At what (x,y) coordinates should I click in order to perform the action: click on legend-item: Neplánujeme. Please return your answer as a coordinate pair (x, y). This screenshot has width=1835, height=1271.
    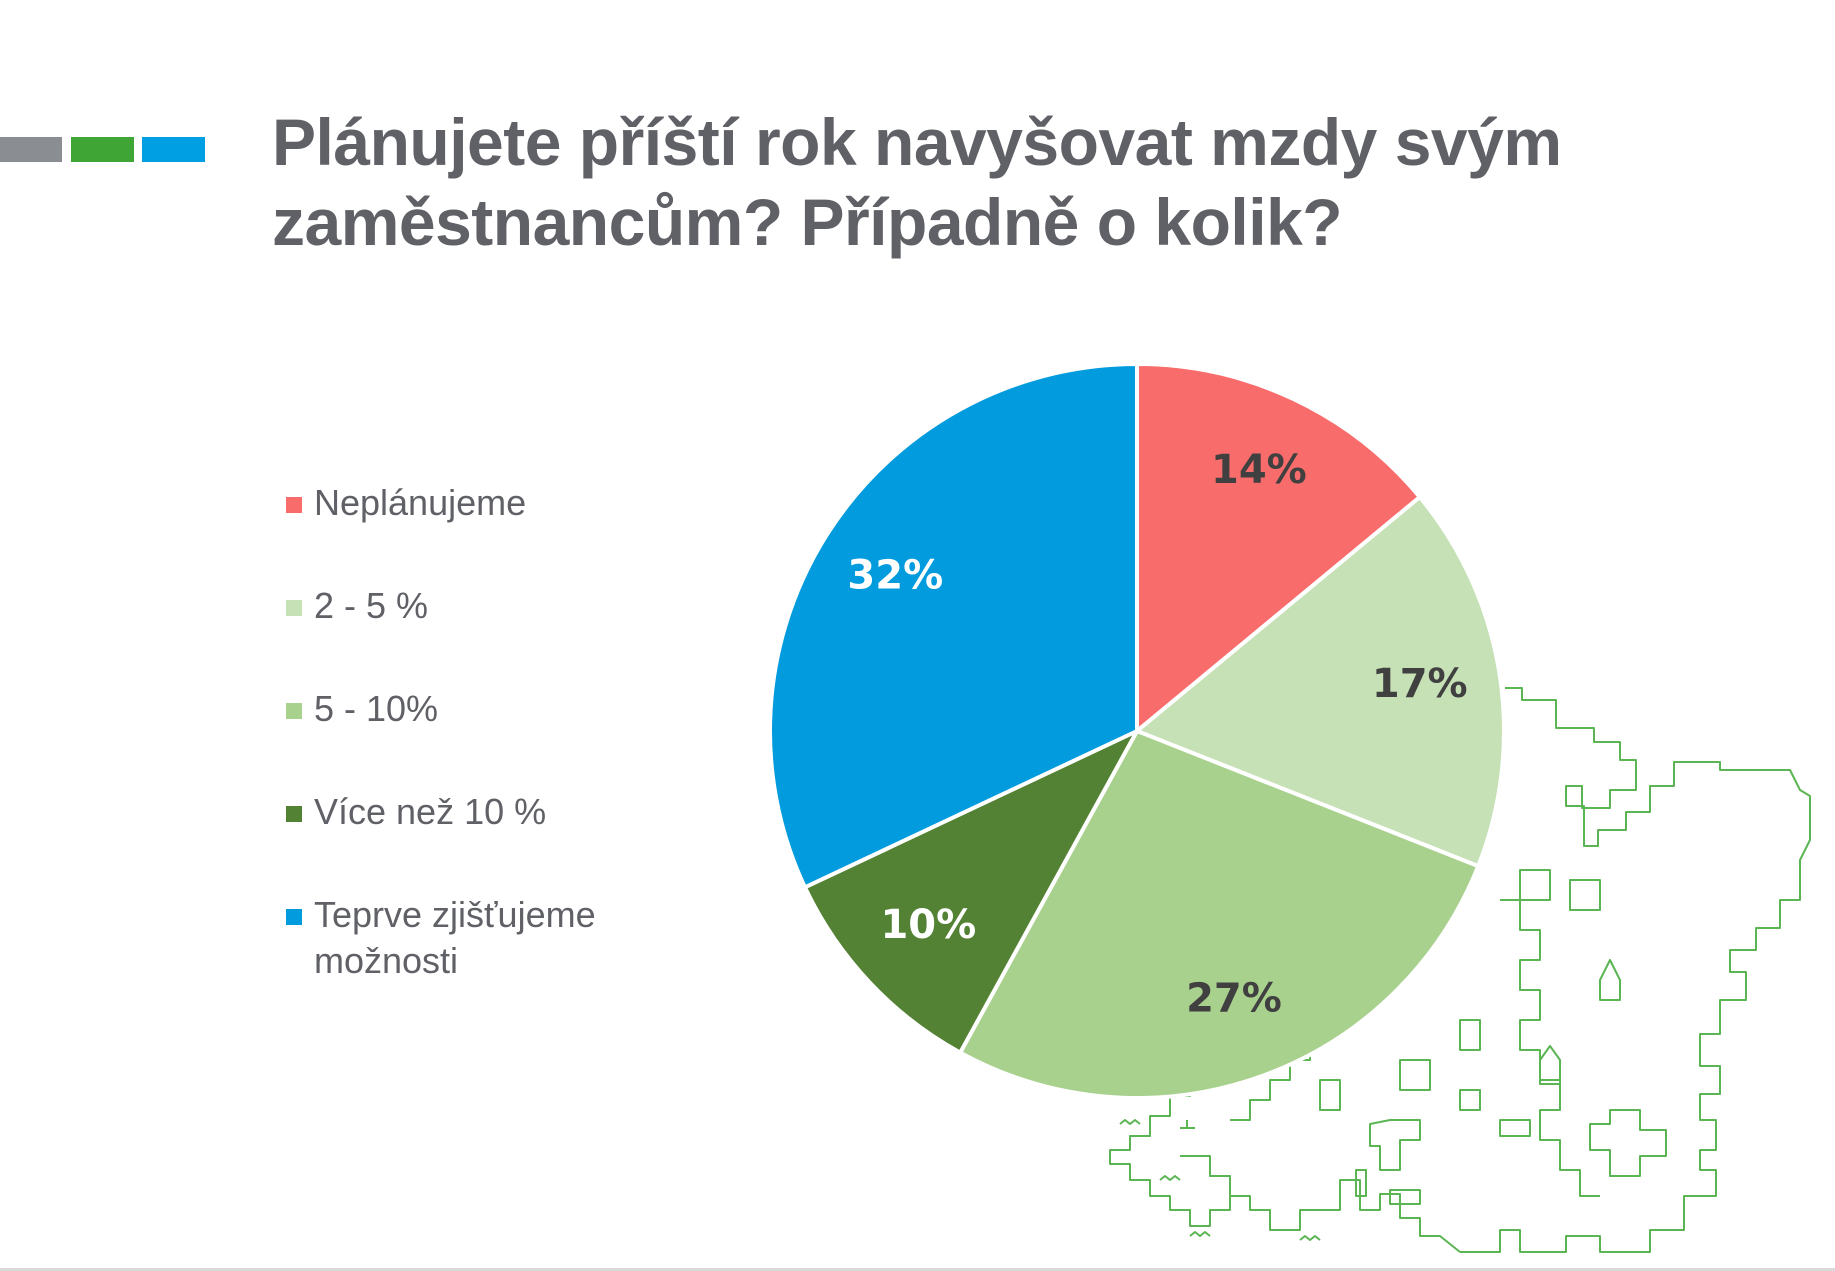
    Looking at the image, I should click on (470, 503).